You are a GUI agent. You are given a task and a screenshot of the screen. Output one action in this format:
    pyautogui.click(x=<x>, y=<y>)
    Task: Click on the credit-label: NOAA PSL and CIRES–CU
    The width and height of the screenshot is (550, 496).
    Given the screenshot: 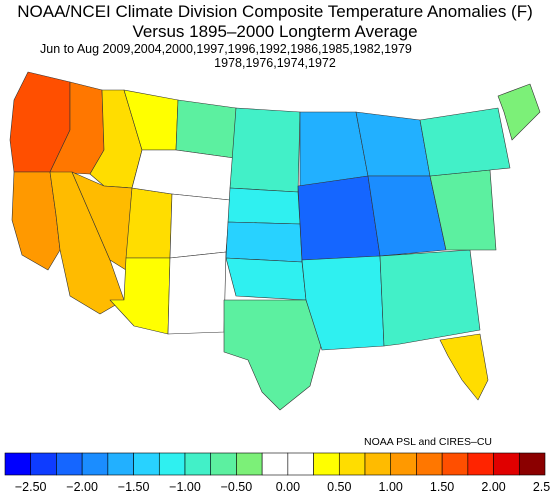 What is the action you would take?
    pyautogui.click(x=428, y=442)
    